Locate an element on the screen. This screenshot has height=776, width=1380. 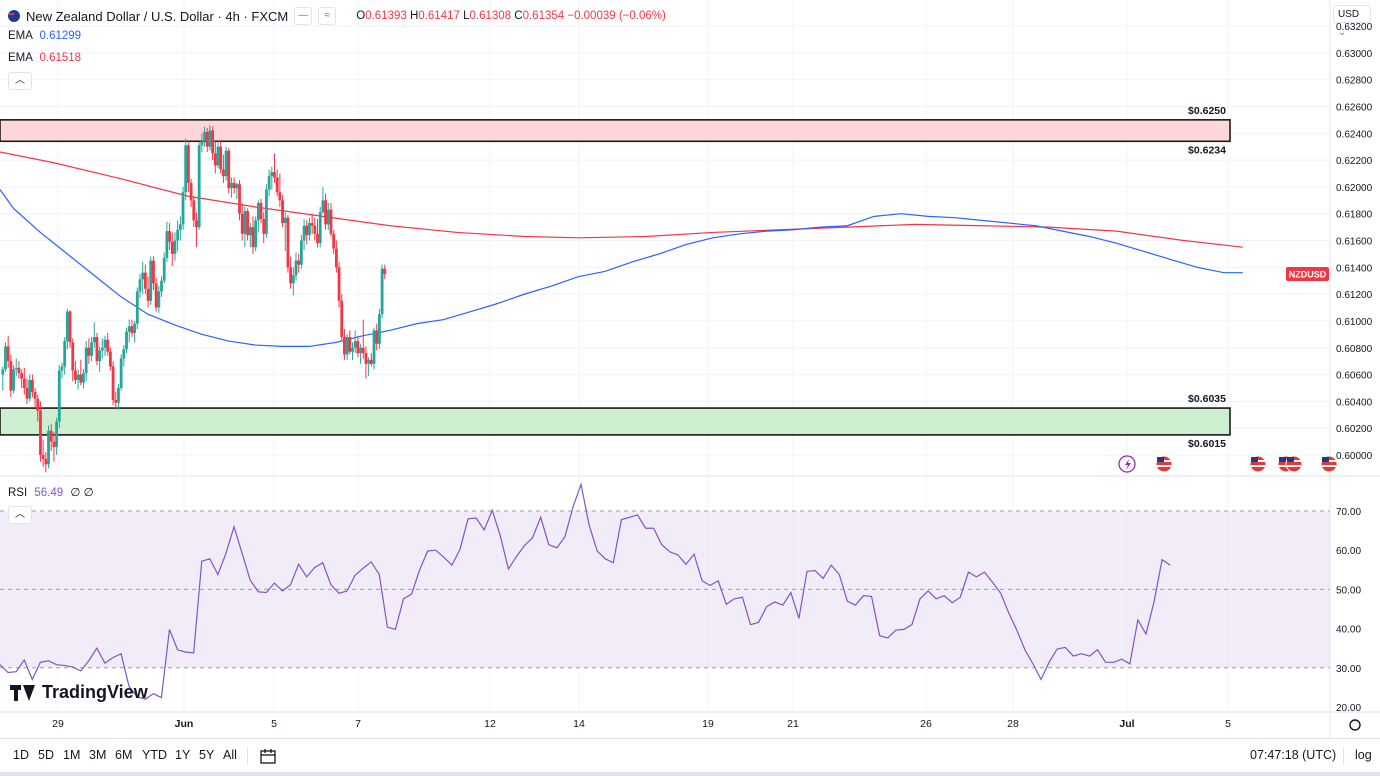
range-1y-button: 1Y is located at coordinates (183, 755).